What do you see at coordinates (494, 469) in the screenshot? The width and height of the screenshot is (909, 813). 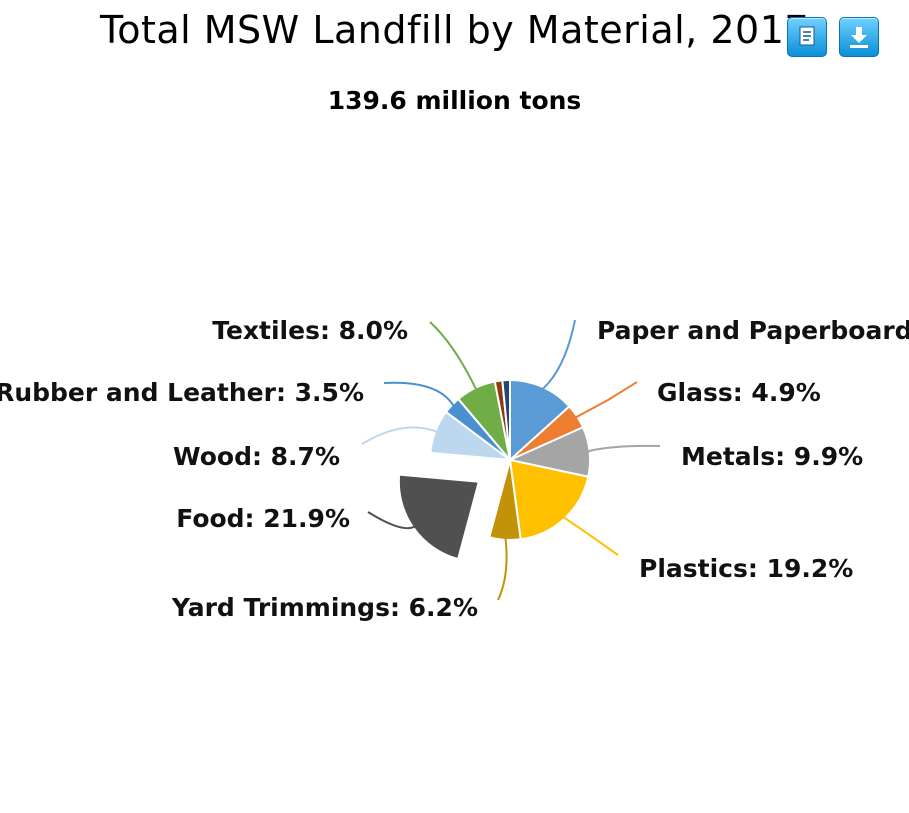 I see `pie-slices` at bounding box center [494, 469].